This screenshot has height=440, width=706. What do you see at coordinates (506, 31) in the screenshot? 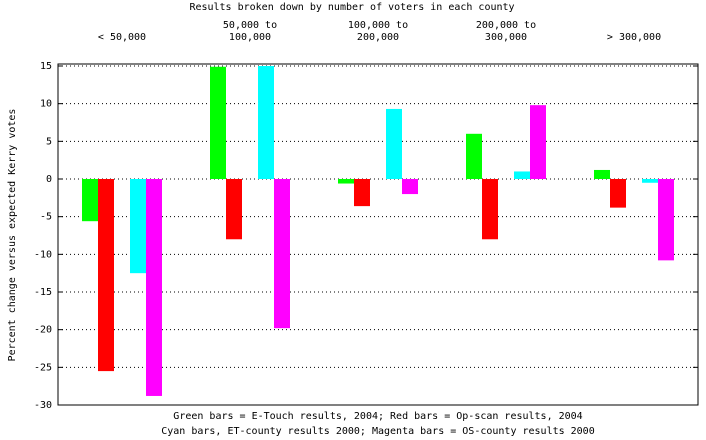
I see `x-tick-label: 200,000 to 300,000` at bounding box center [506, 31].